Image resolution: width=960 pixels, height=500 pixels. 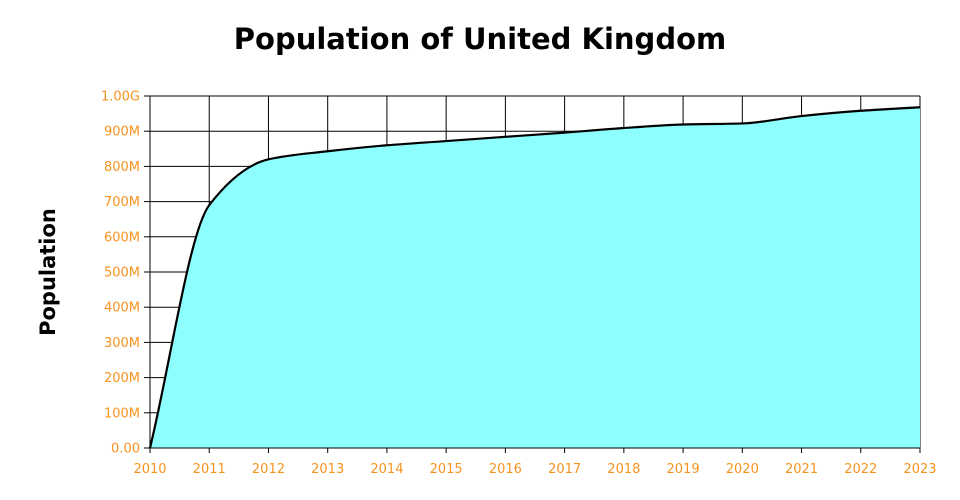 What do you see at coordinates (564, 469) in the screenshot?
I see `x-tick-label: 2017` at bounding box center [564, 469].